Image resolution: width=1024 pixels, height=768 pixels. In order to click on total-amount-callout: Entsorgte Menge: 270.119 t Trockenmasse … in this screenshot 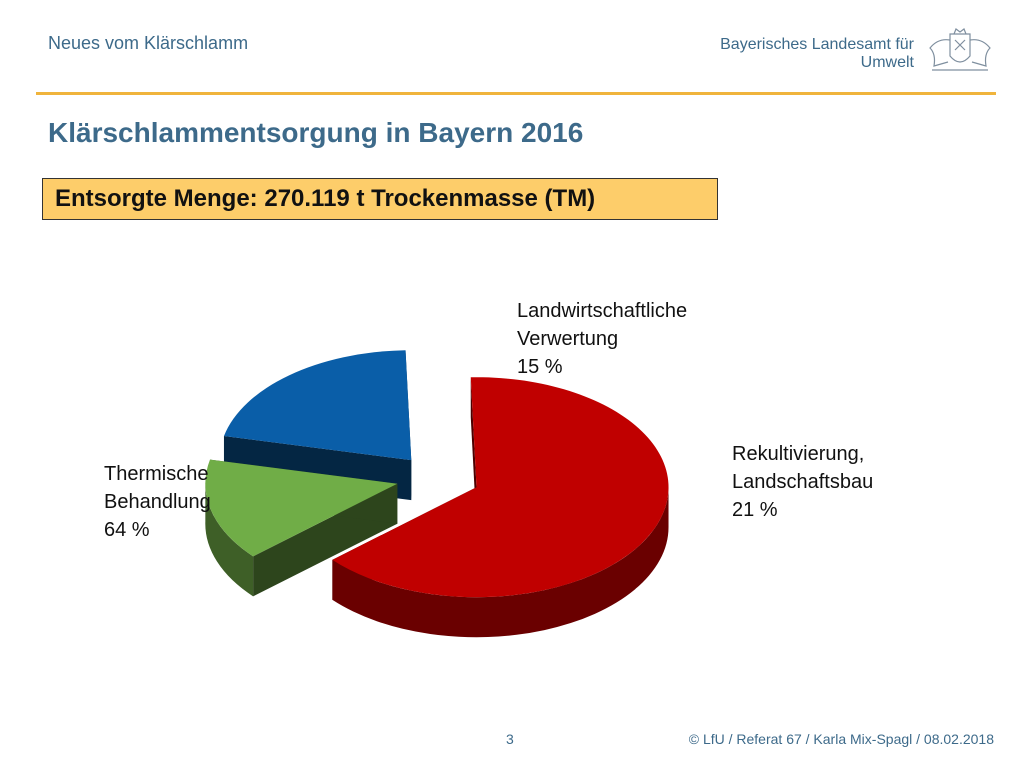, I will do `click(380, 199)`.